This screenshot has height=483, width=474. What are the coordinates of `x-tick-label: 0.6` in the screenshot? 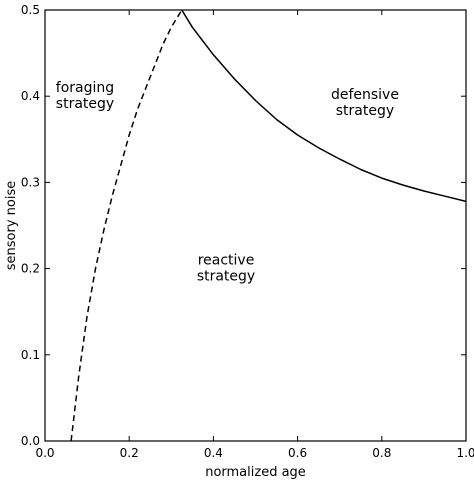 It's located at (297, 453).